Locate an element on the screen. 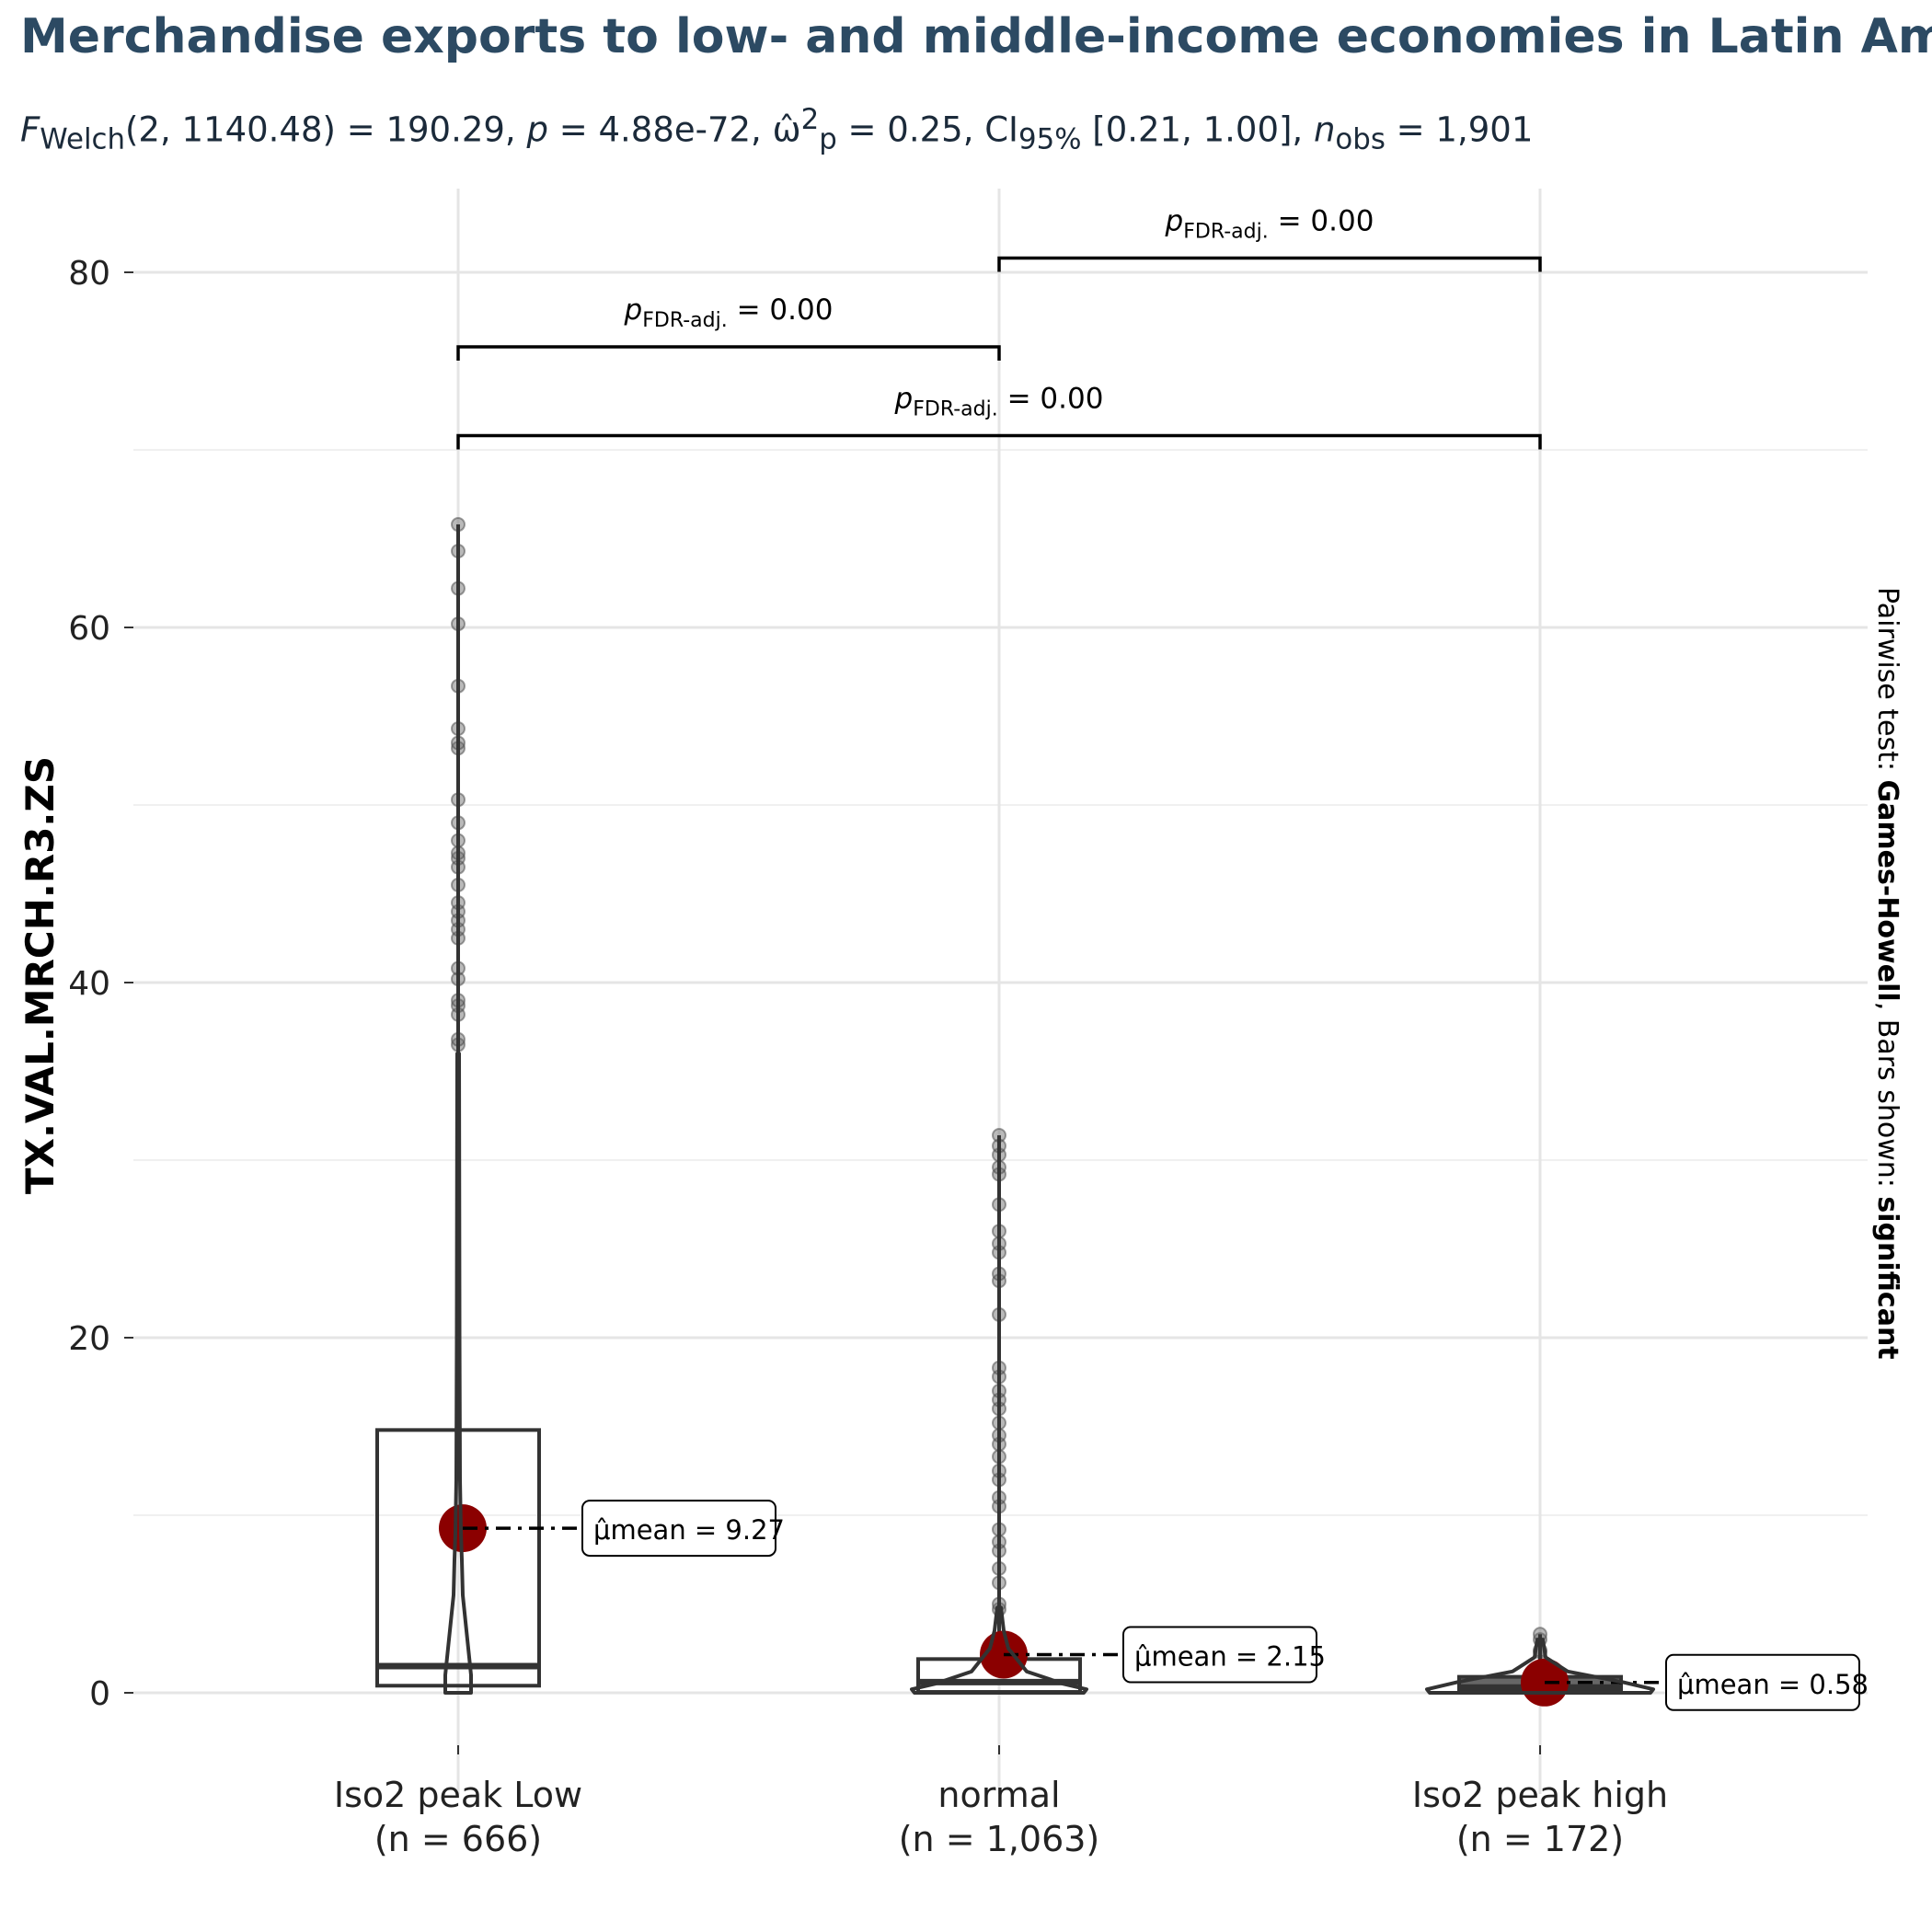  comparison-bracket-2: pFDR-adj. = 0.00 is located at coordinates (999, 416).